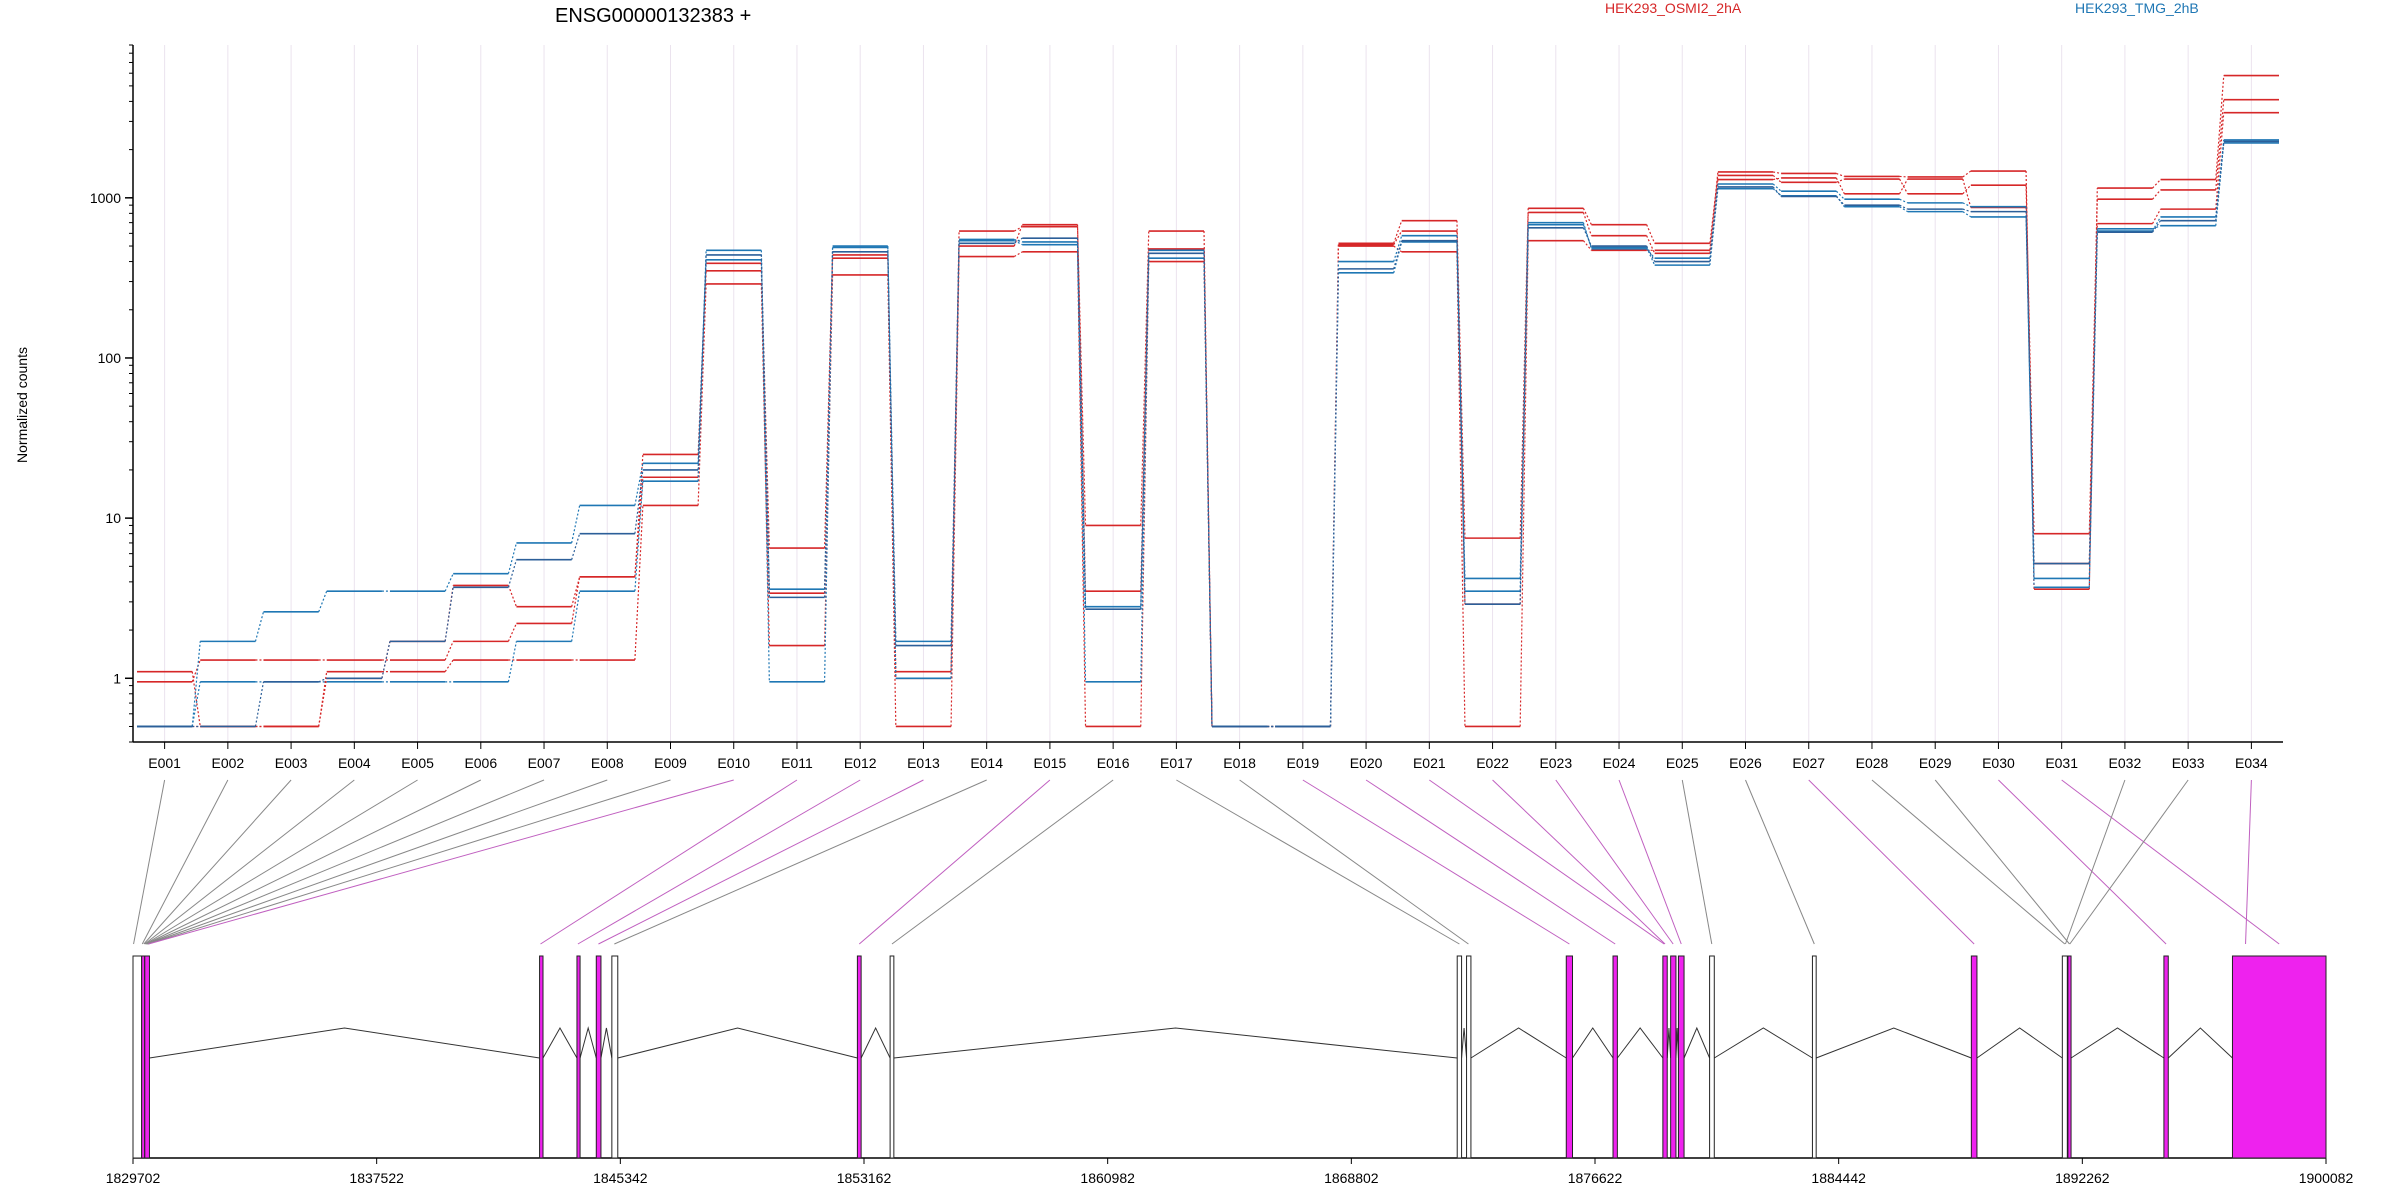 The image size is (2400, 1200). Describe the element at coordinates (417, 763) in the screenshot. I see `x-tick-label: E005` at that location.